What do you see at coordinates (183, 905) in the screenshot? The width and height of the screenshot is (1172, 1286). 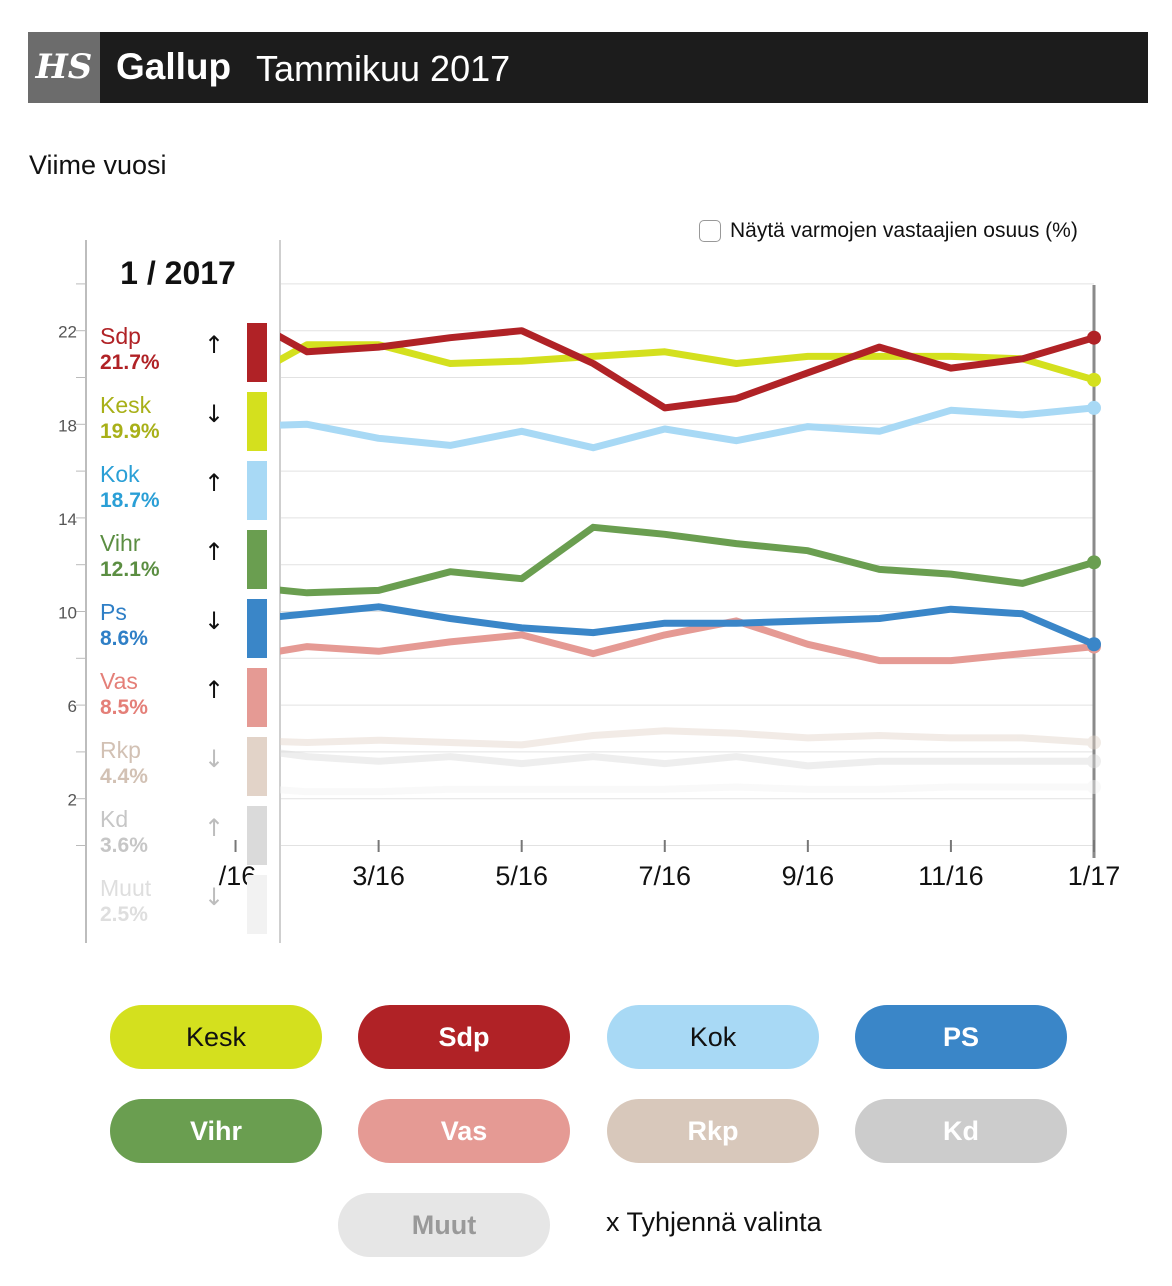 I see `legend-item-muut: Muut 2.5% ↓` at bounding box center [183, 905].